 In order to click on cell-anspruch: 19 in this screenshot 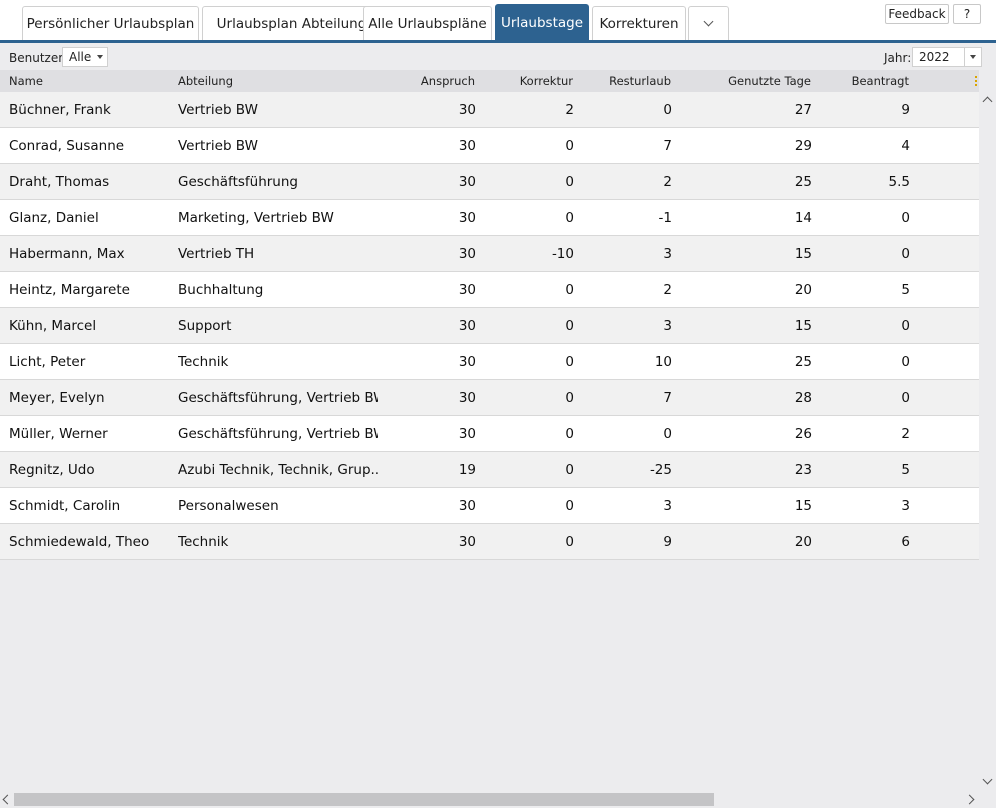, I will do `click(467, 470)`.